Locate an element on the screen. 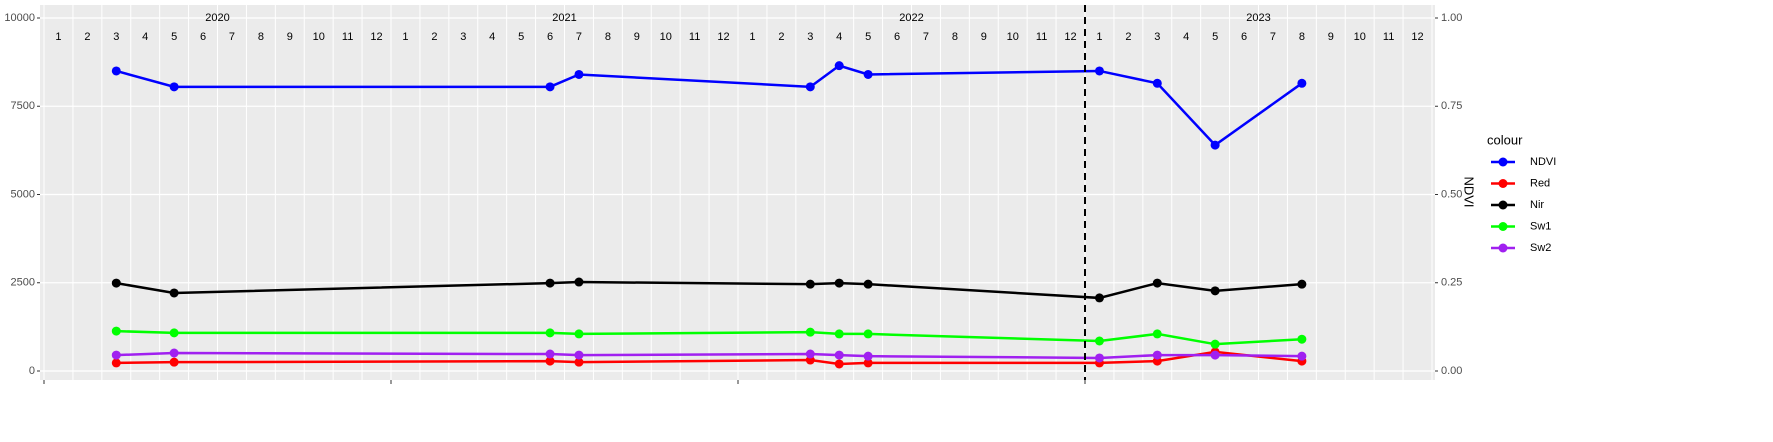  year-label: 2020 is located at coordinates (217, 18).